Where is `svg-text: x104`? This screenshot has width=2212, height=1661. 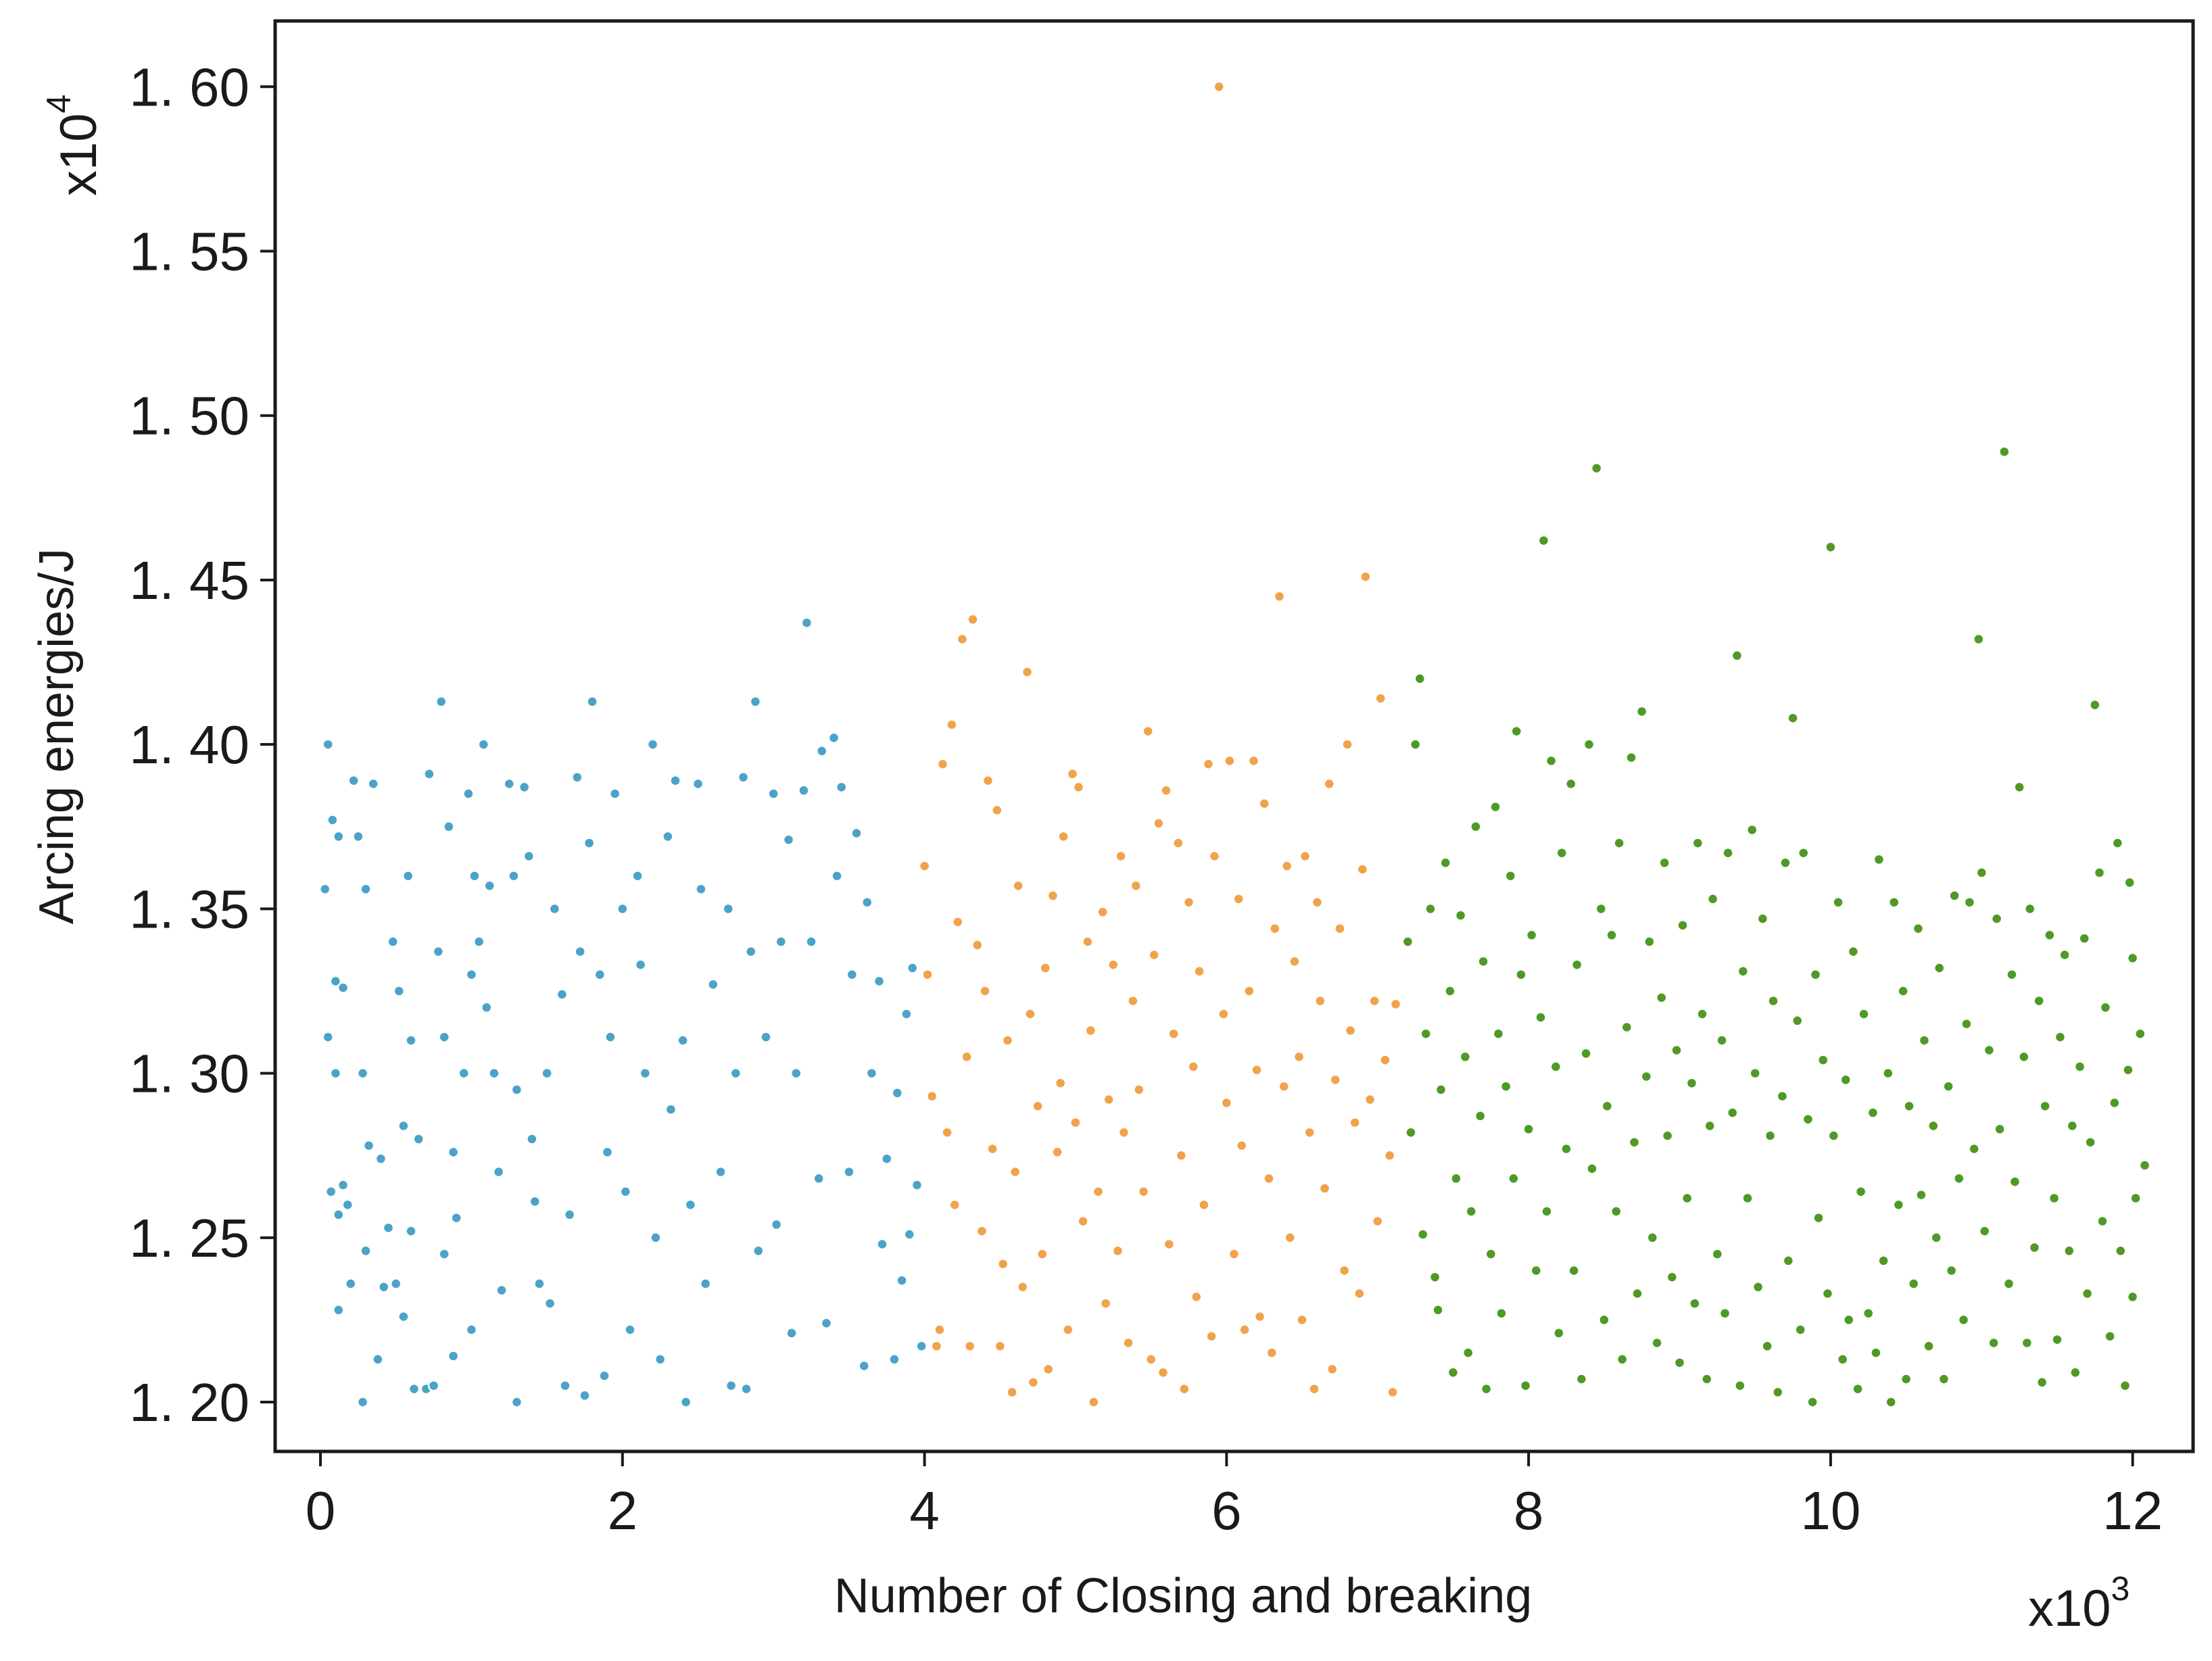 svg-text: x104 is located at coordinates (74, 145).